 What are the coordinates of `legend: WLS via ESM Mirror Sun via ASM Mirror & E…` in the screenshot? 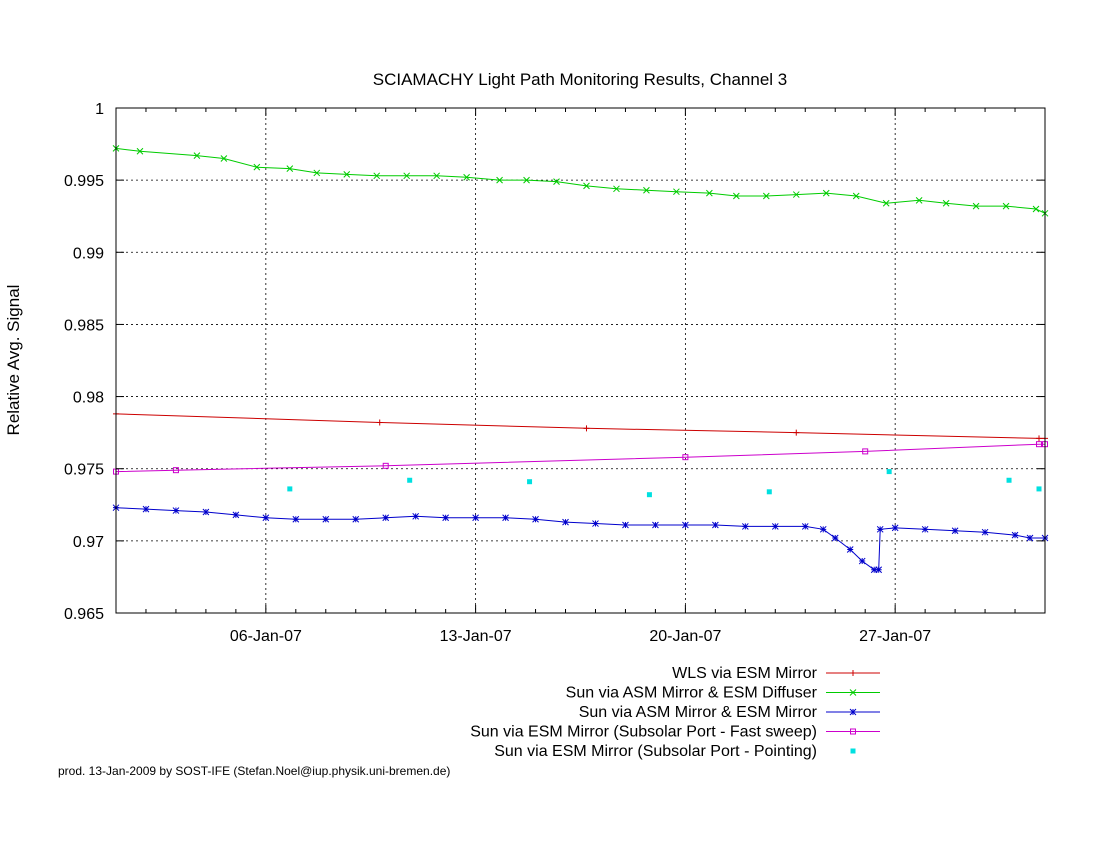 It's located at (675, 712).